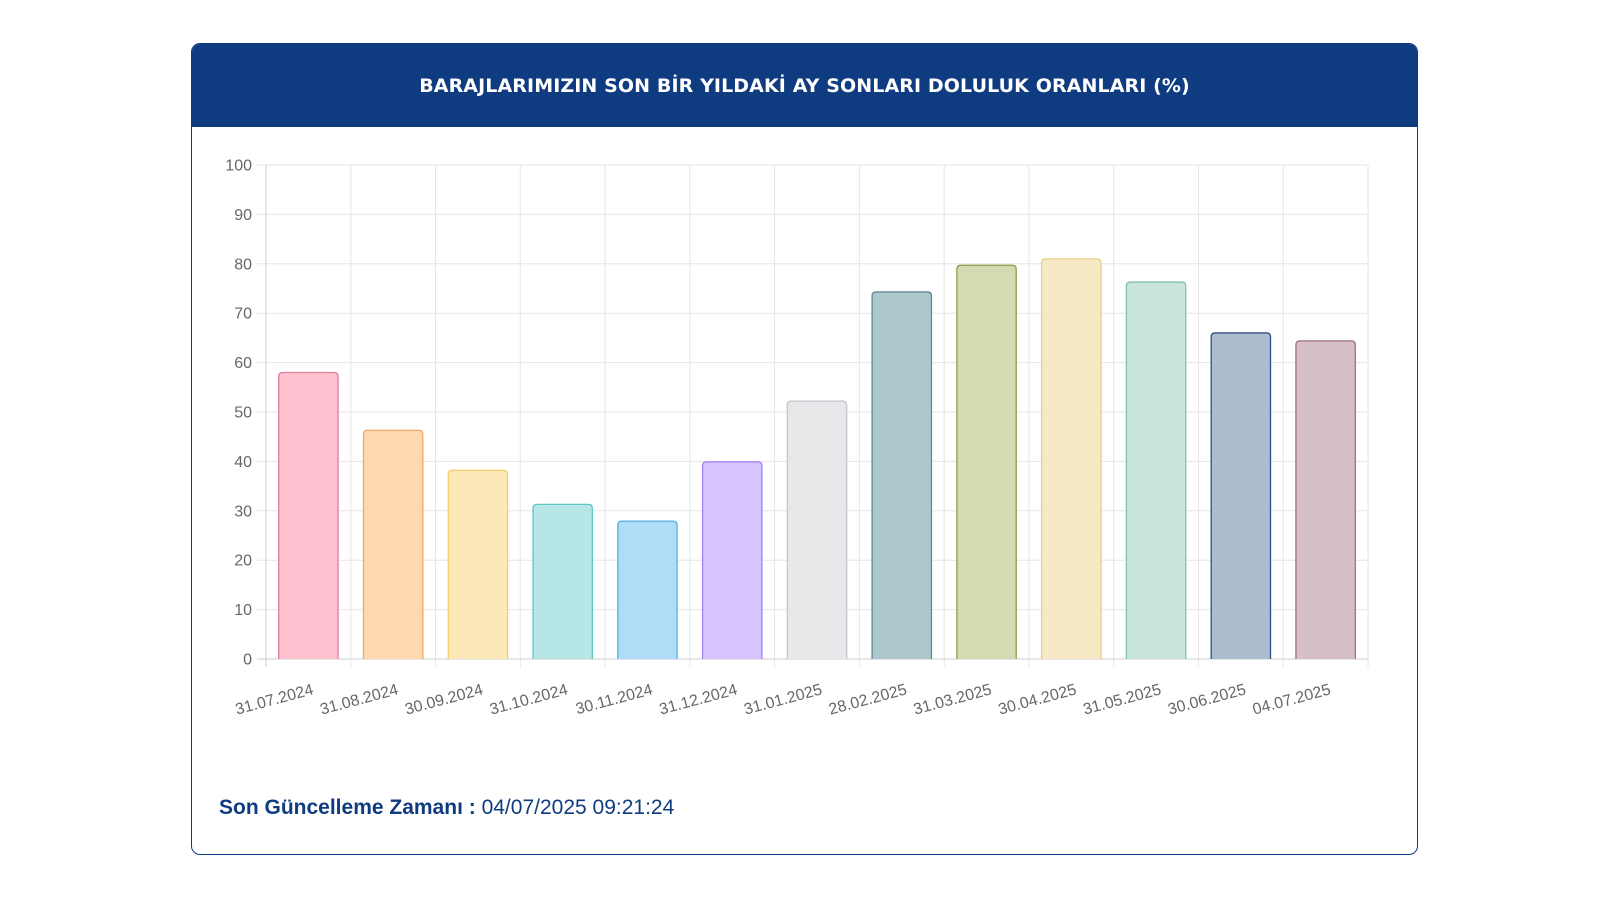 This screenshot has width=1600, height=900. I want to click on y-tick-label: 50, so click(243, 413).